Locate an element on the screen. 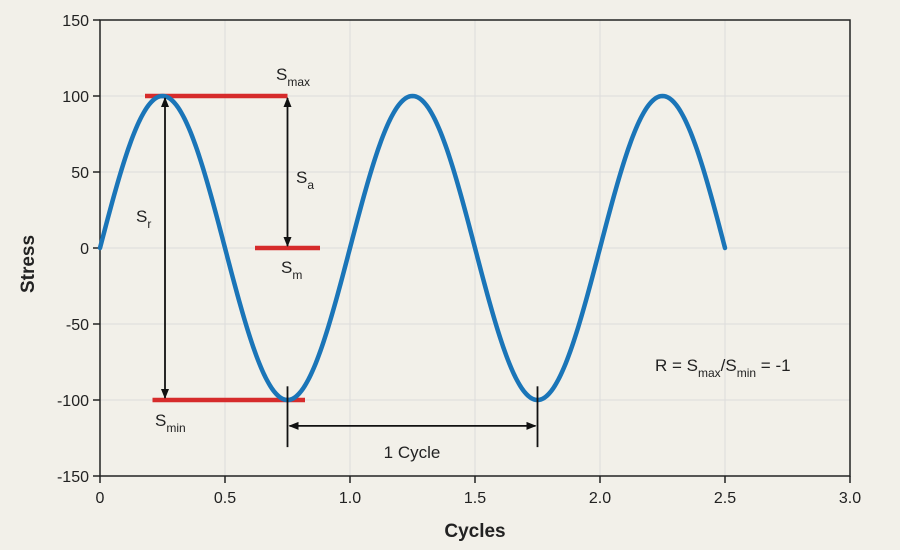 This screenshot has height=550, width=900. y-axis-title: Stress is located at coordinates (28, 264).